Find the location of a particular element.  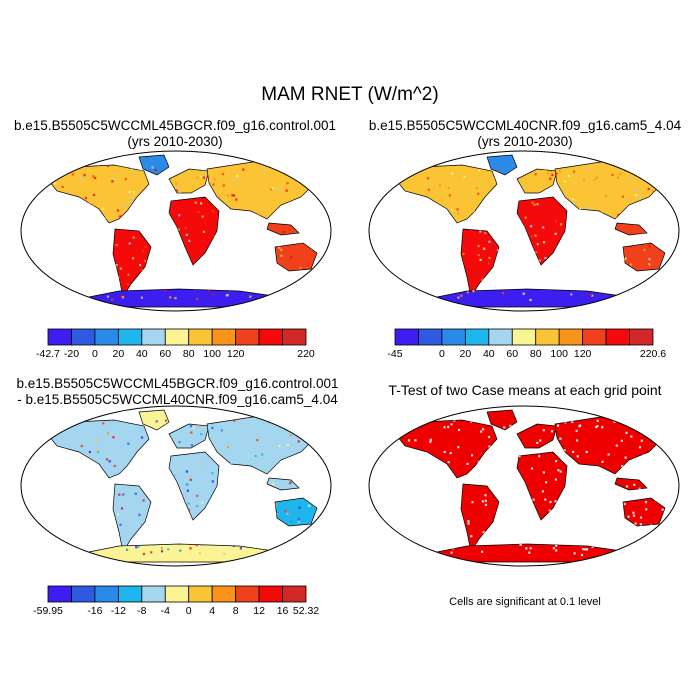

colorbar-label: 220 is located at coordinates (306, 354).